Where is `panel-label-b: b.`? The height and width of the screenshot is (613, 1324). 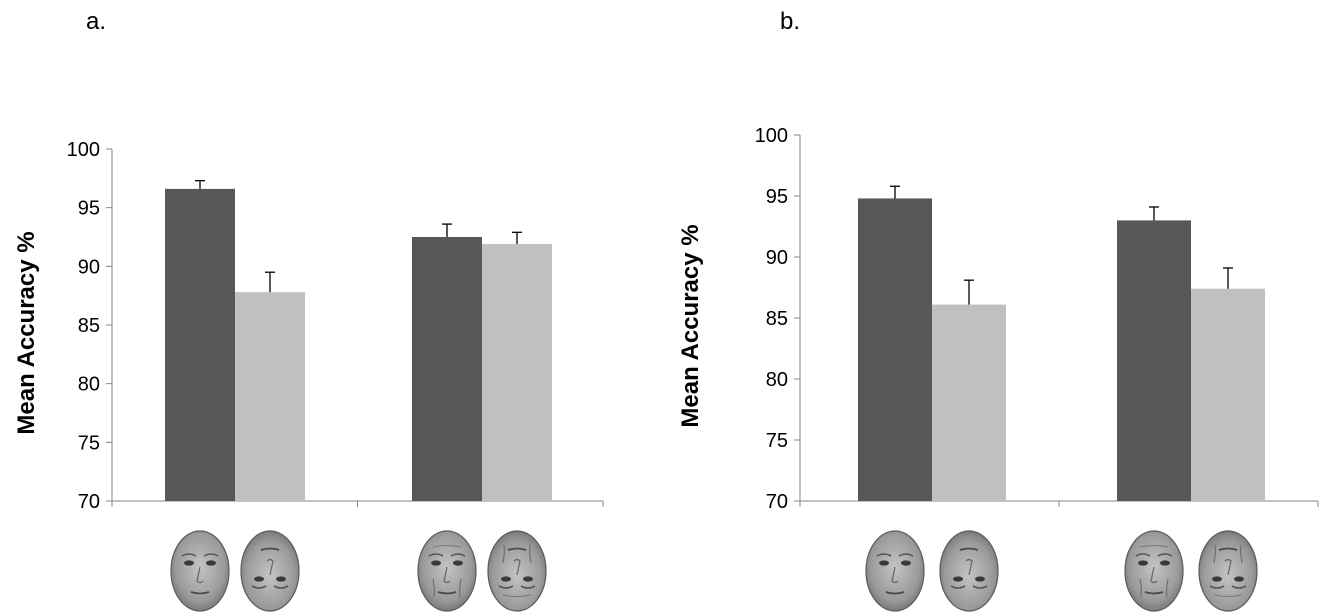 panel-label-b: b. is located at coordinates (790, 21).